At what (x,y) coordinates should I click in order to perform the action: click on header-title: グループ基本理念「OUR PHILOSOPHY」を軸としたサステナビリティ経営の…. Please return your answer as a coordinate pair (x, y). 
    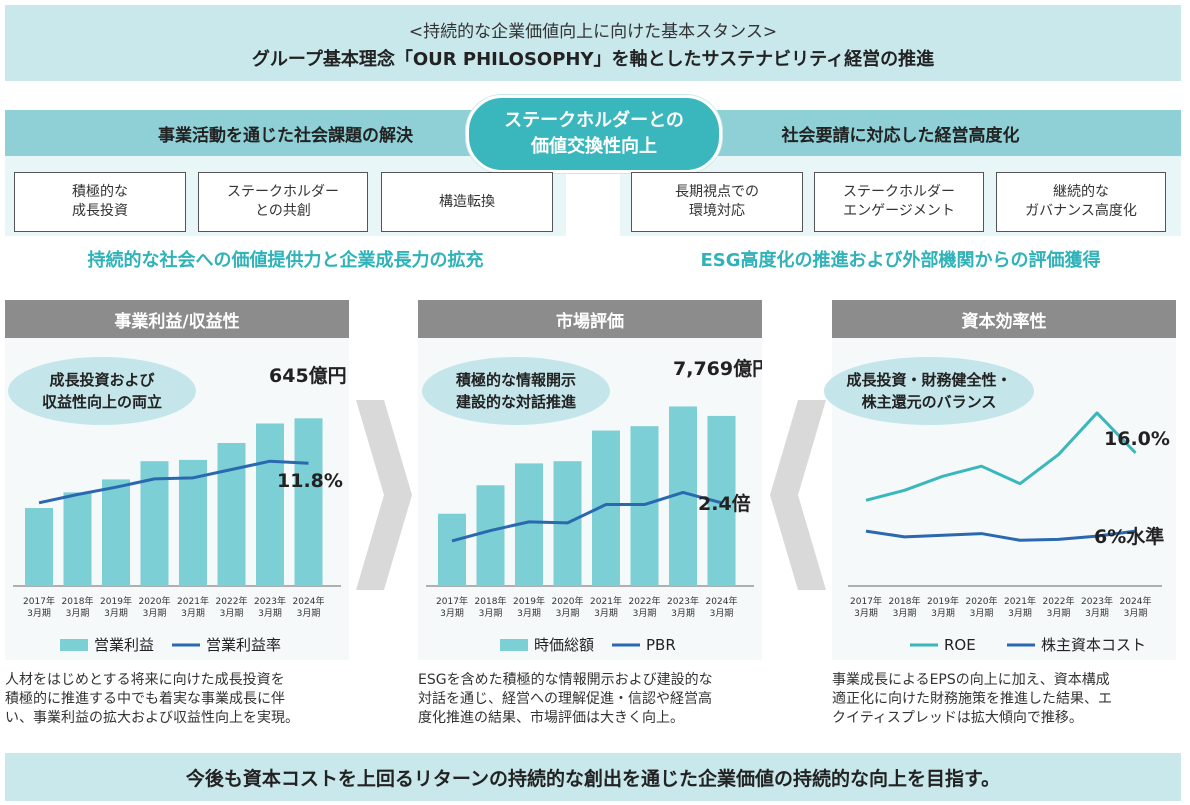
    Looking at the image, I should click on (593, 59).